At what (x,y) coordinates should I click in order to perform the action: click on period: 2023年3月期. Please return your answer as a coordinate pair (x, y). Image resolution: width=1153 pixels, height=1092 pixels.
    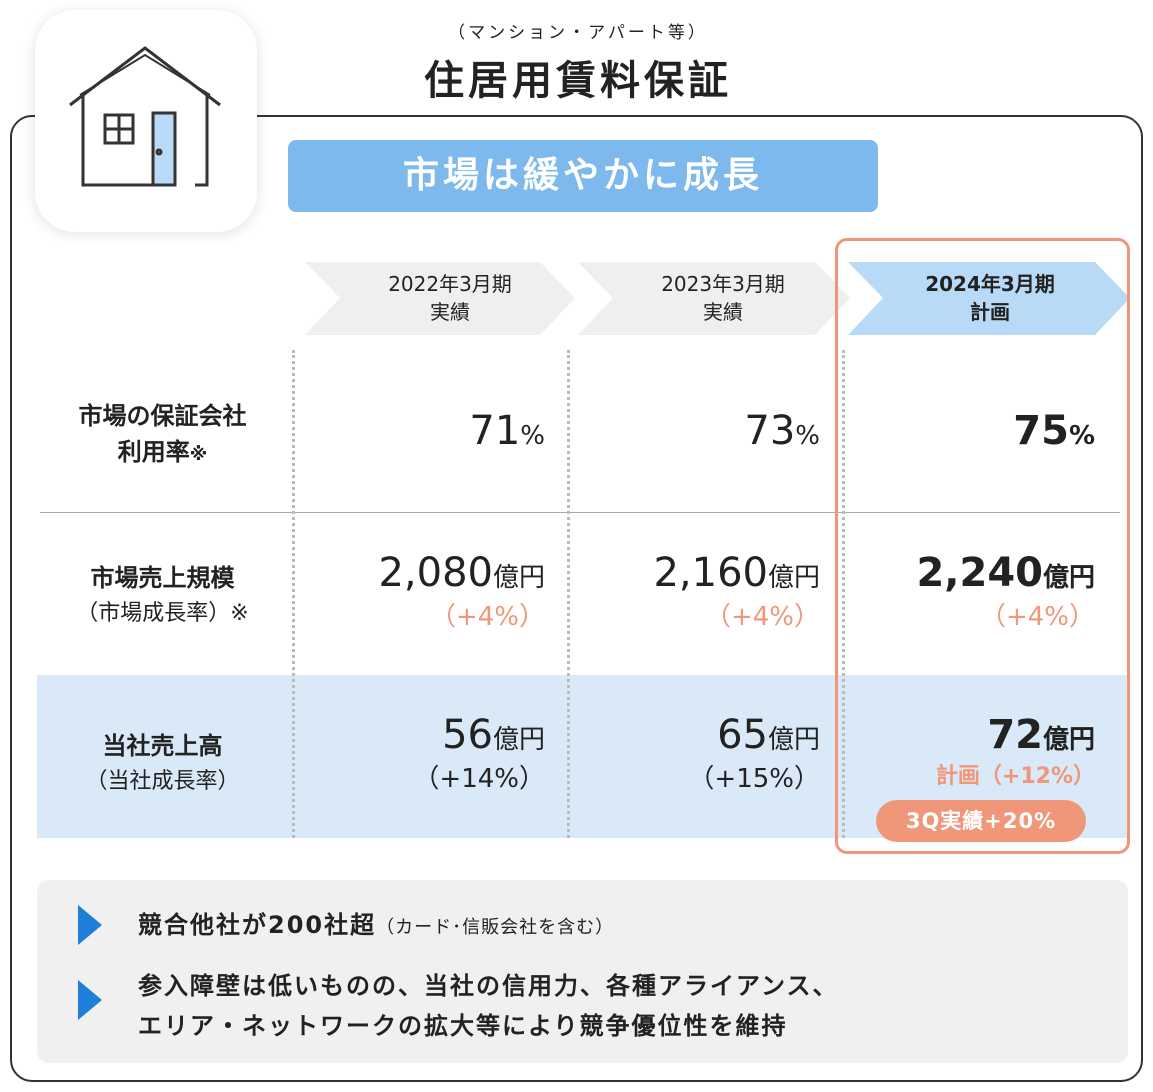
    Looking at the image, I should click on (723, 284).